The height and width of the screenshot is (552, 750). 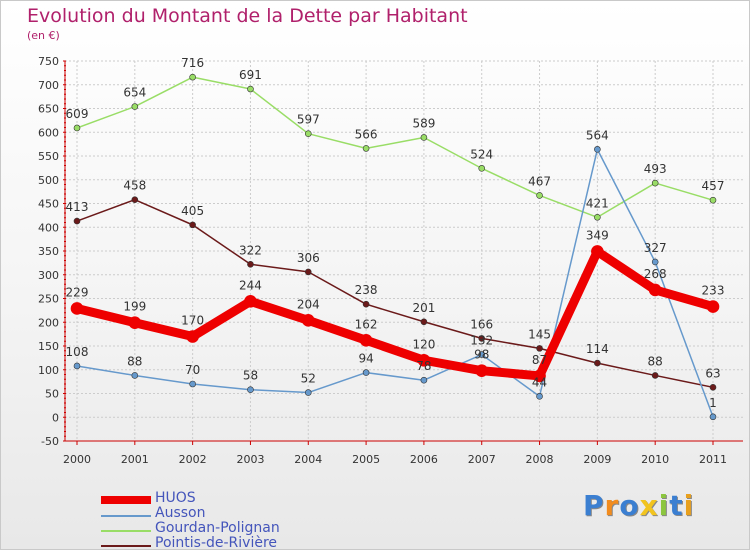 I want to click on data-label-pointis-de-rivi-re: 63, so click(x=712, y=373).